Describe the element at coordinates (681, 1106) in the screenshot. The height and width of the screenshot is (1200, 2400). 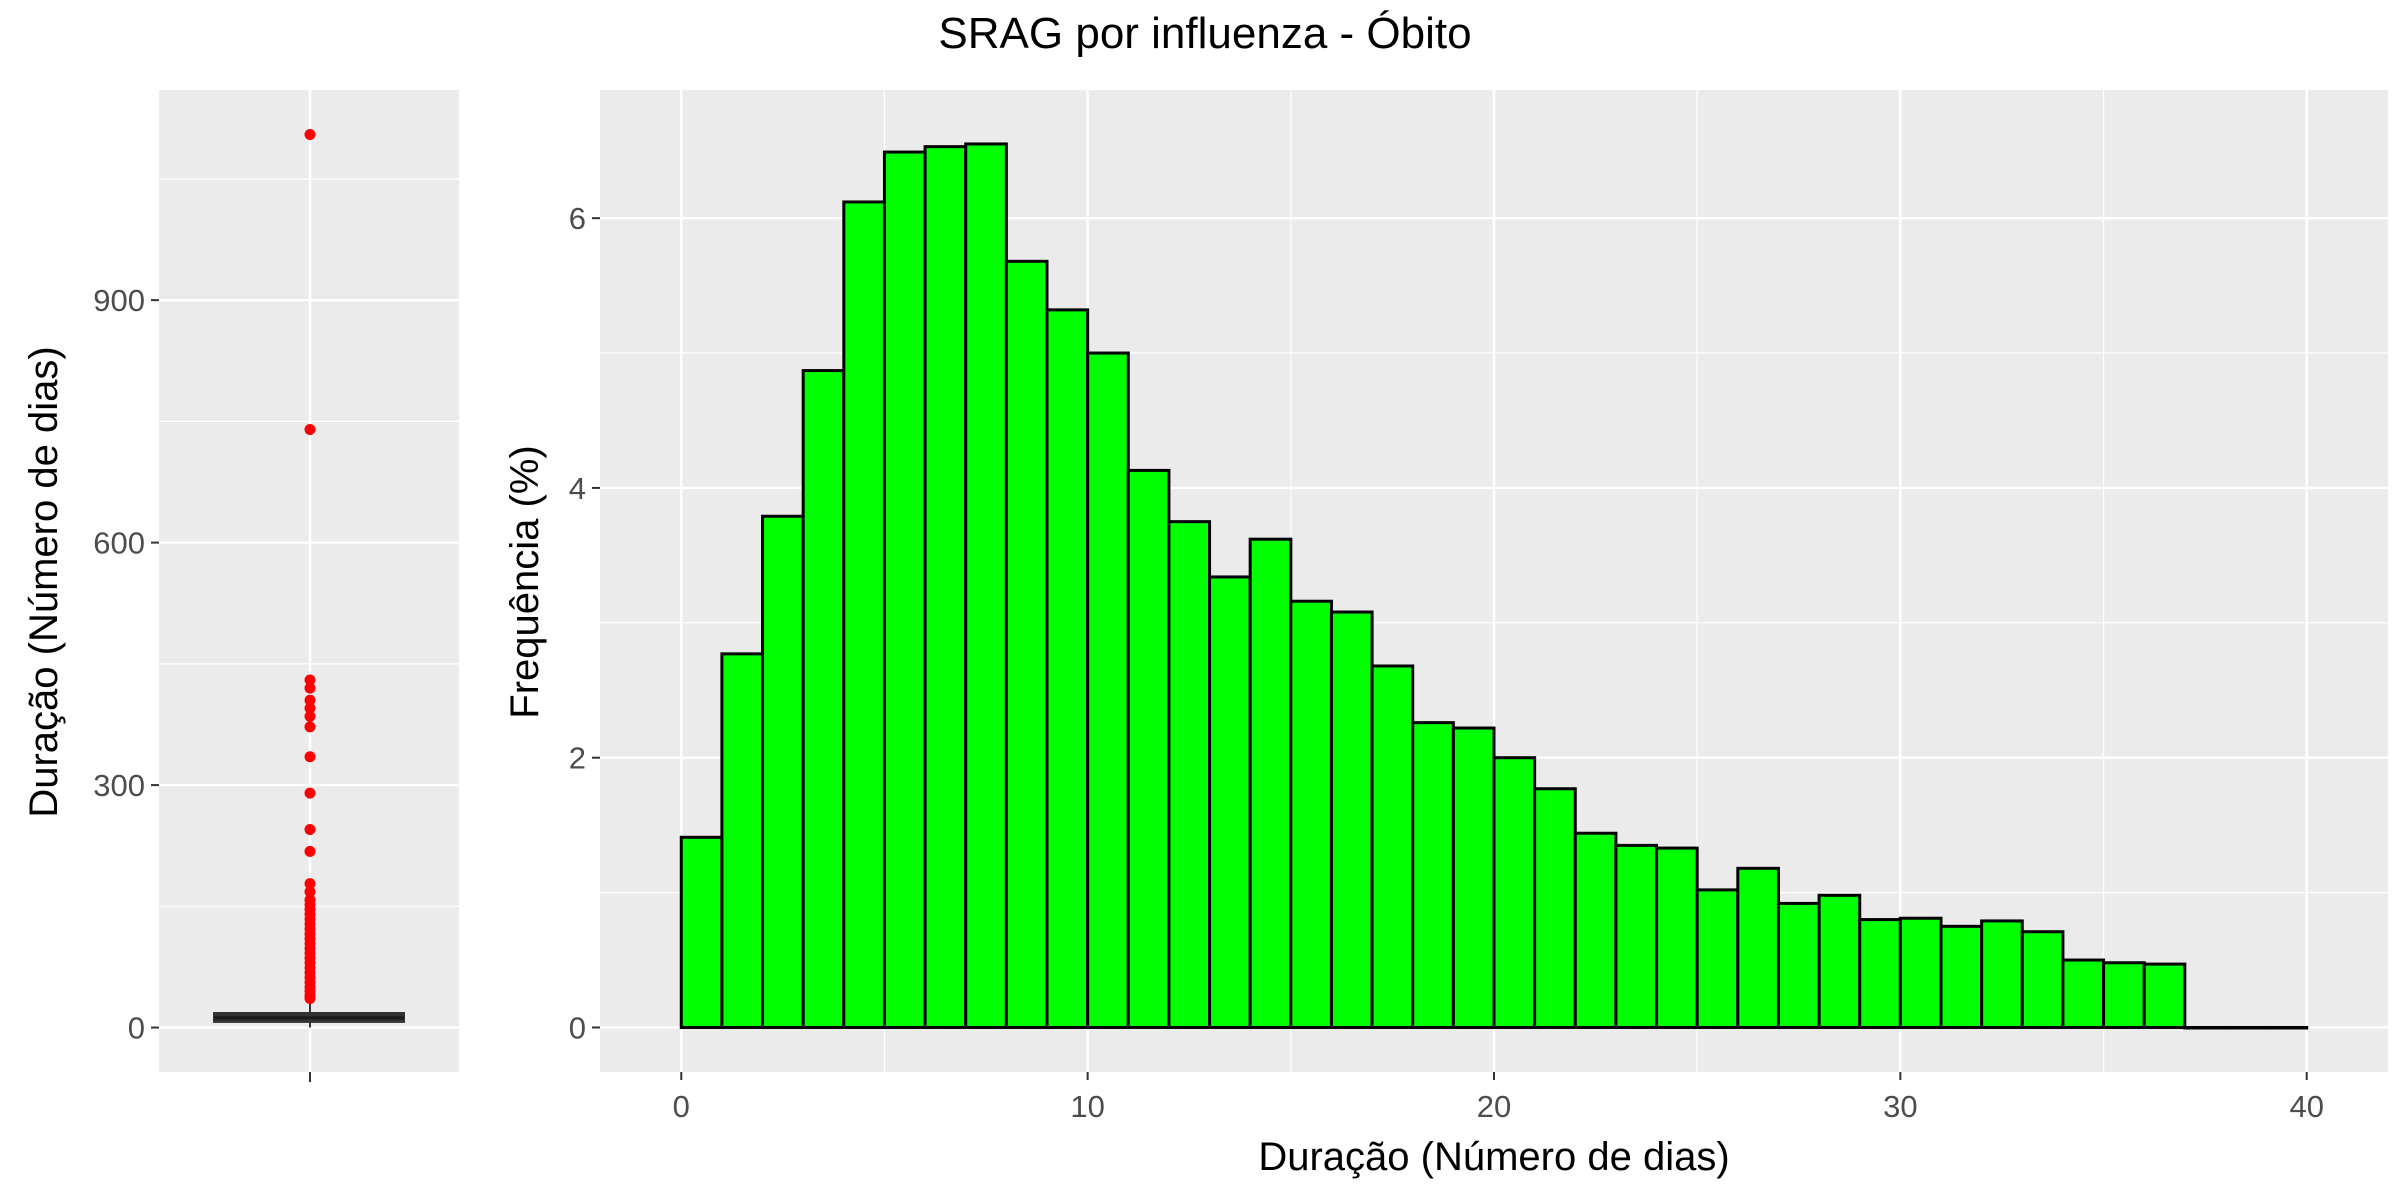
I see `histogram-x-tick-label: 0` at that location.